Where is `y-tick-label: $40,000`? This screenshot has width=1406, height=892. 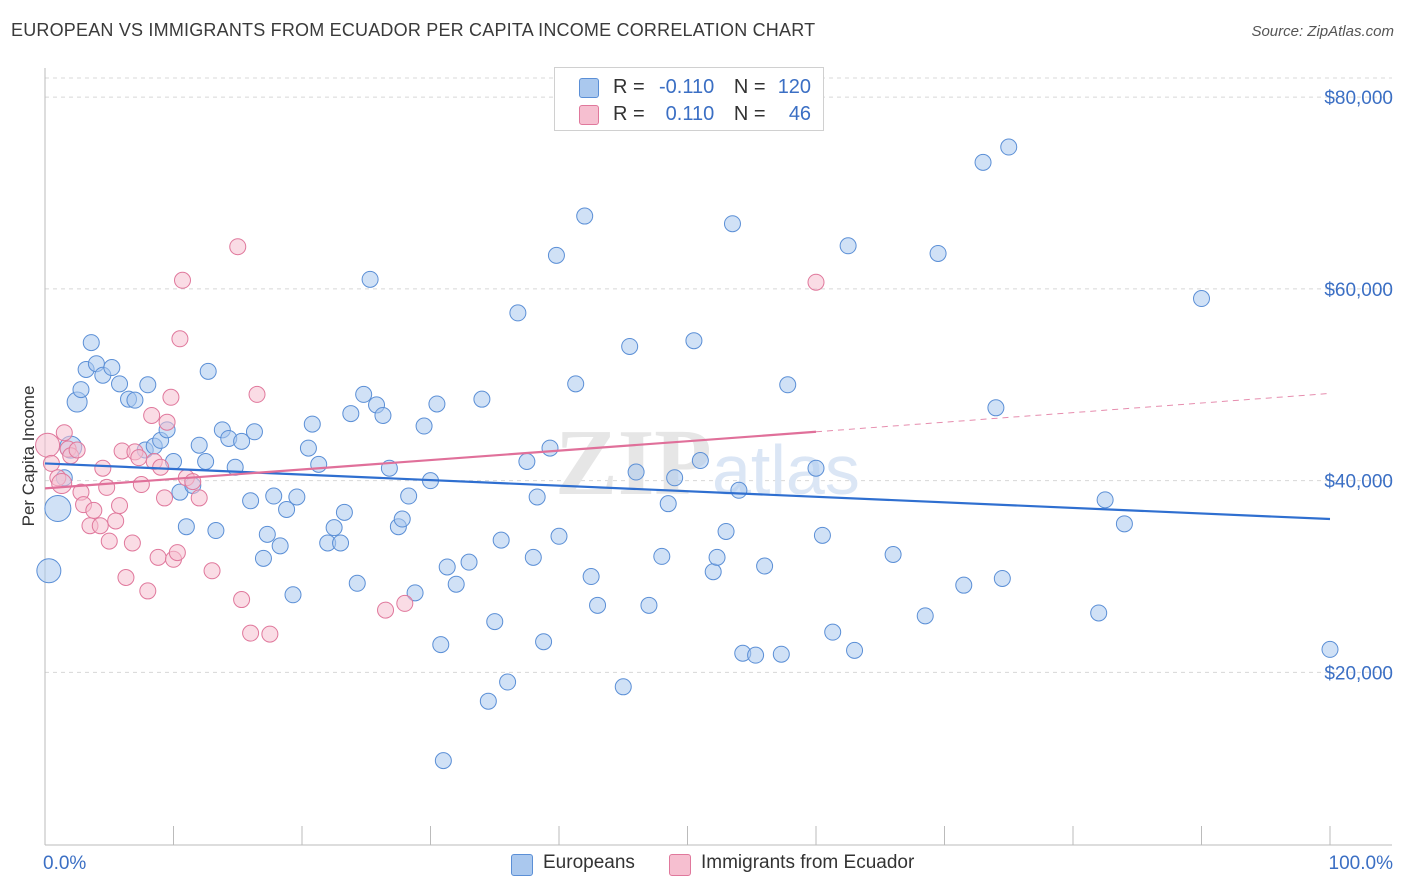 y-tick-label: $40,000 is located at coordinates (1358, 482).